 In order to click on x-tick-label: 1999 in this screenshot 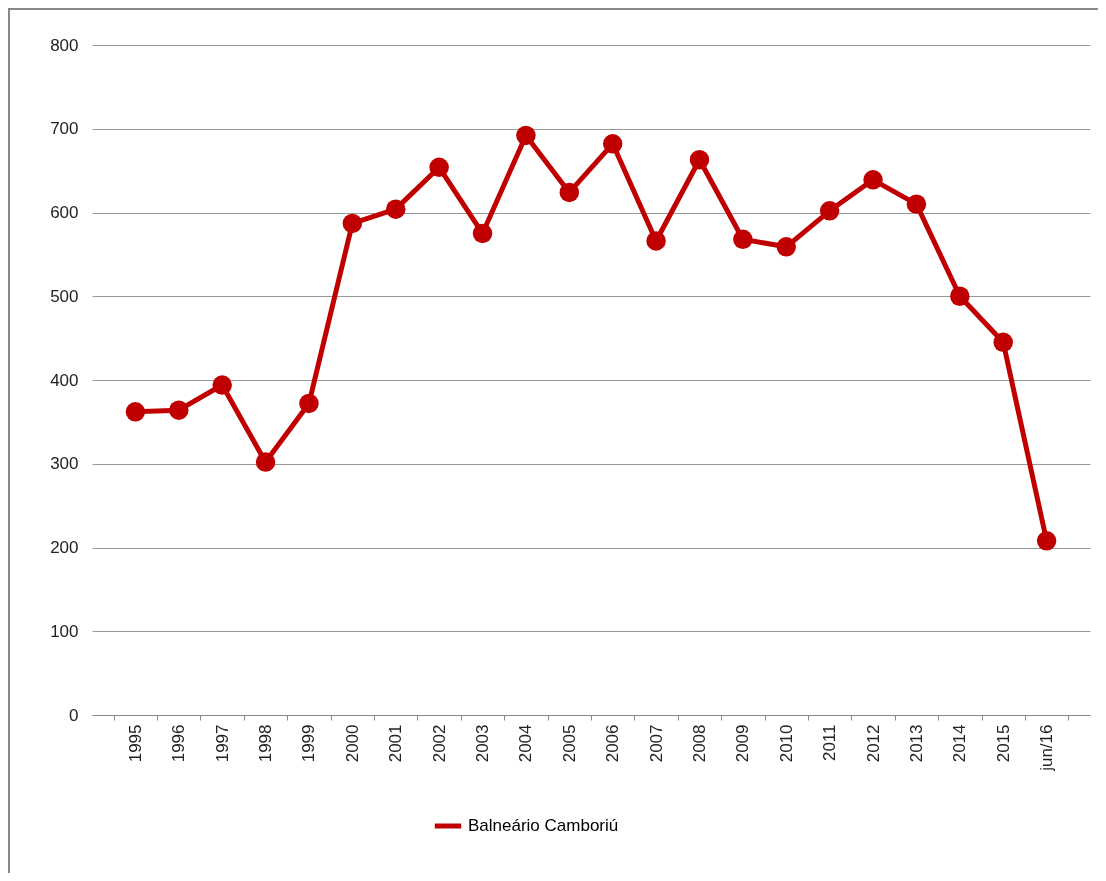, I will do `click(309, 743)`.